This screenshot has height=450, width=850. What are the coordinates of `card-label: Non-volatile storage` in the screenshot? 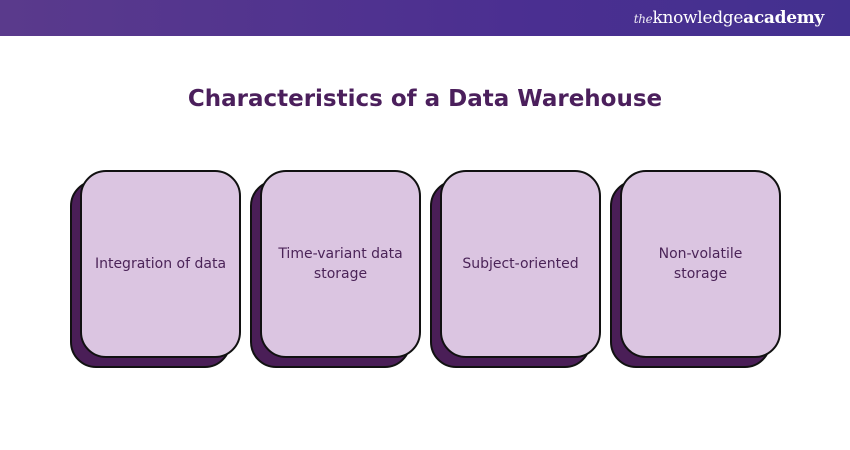 It's located at (700, 264).